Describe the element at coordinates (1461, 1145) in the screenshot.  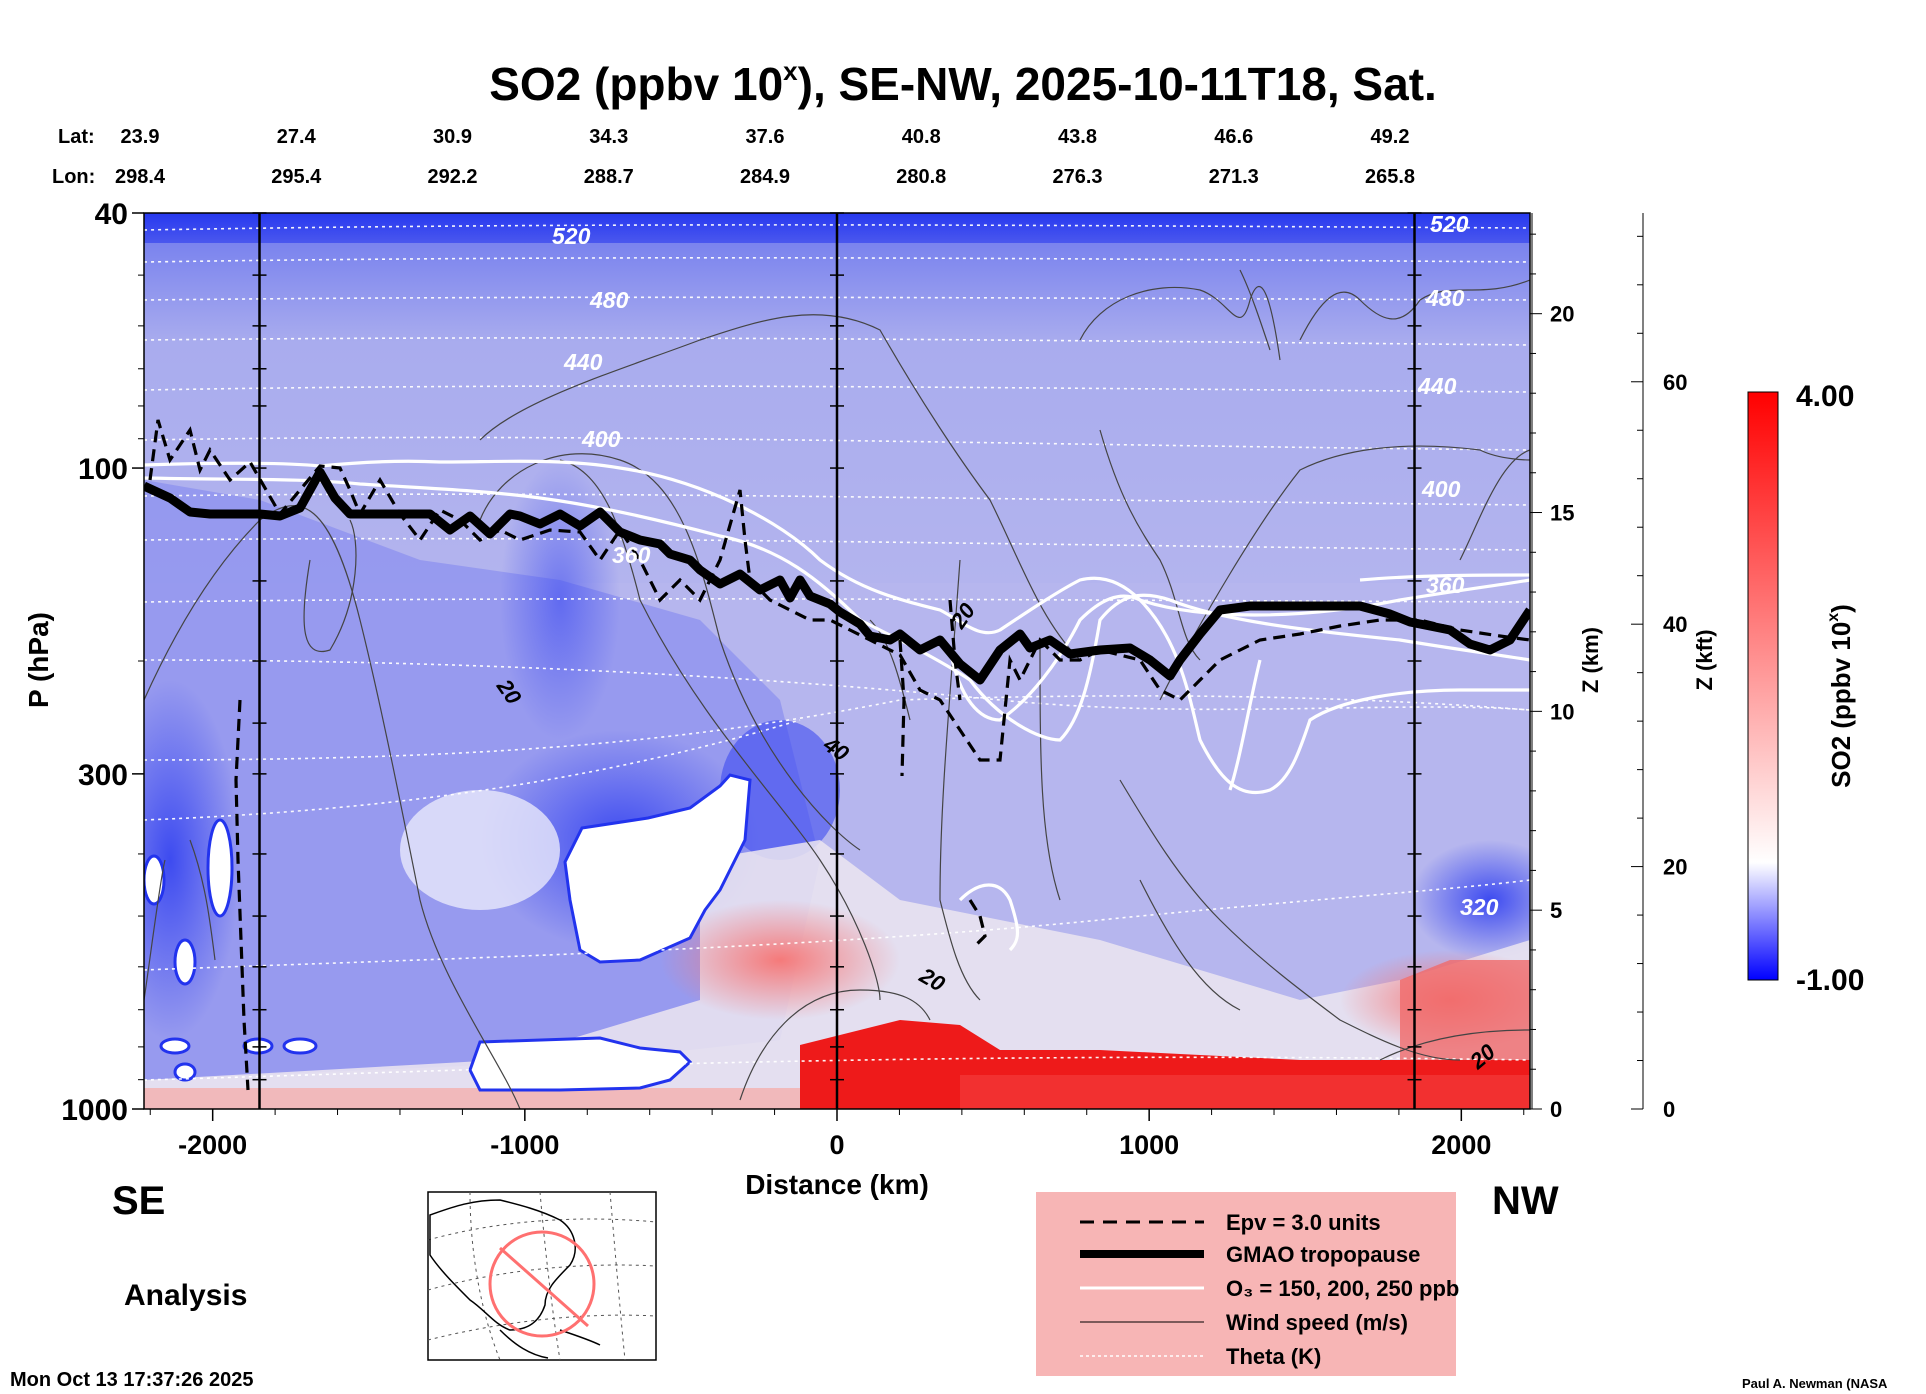
I see `x-tick-label: 2000` at that location.